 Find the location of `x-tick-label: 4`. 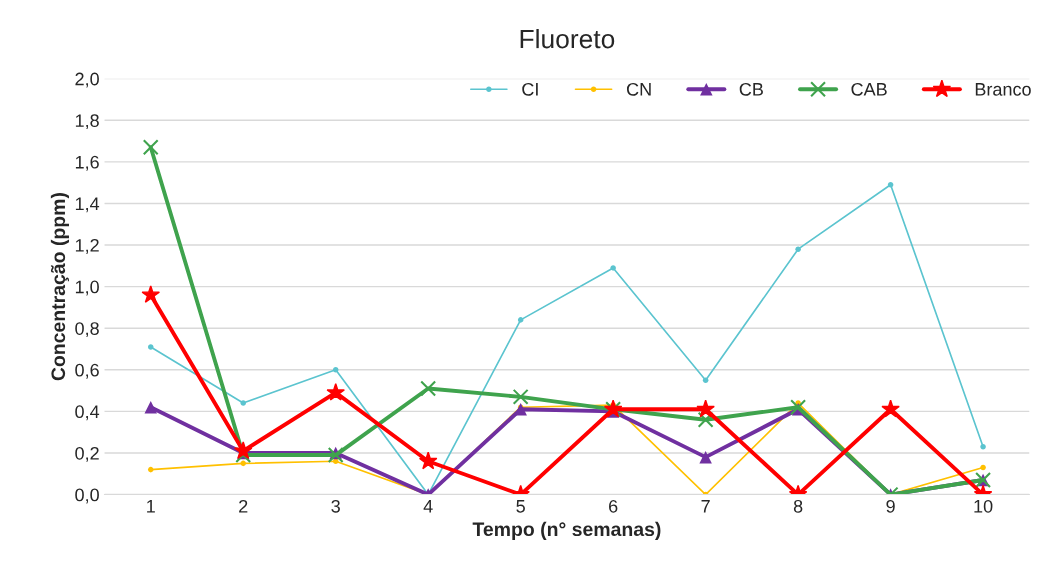

x-tick-label: 4 is located at coordinates (428, 506).